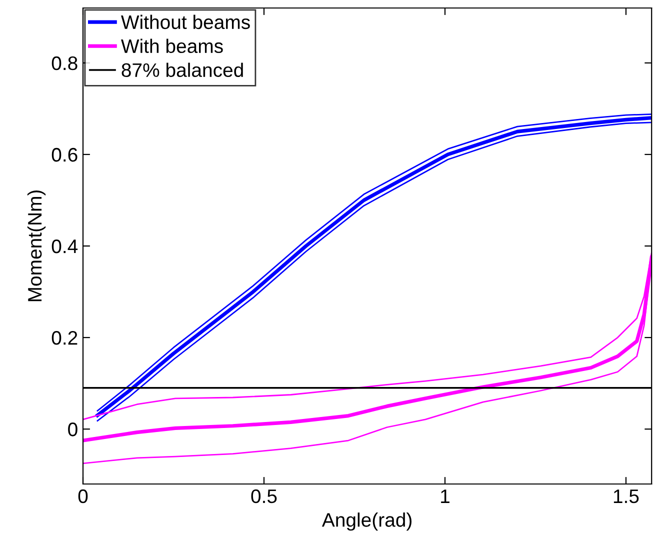  What do you see at coordinates (83, 496) in the screenshot?
I see `x-tick-label: 0` at bounding box center [83, 496].